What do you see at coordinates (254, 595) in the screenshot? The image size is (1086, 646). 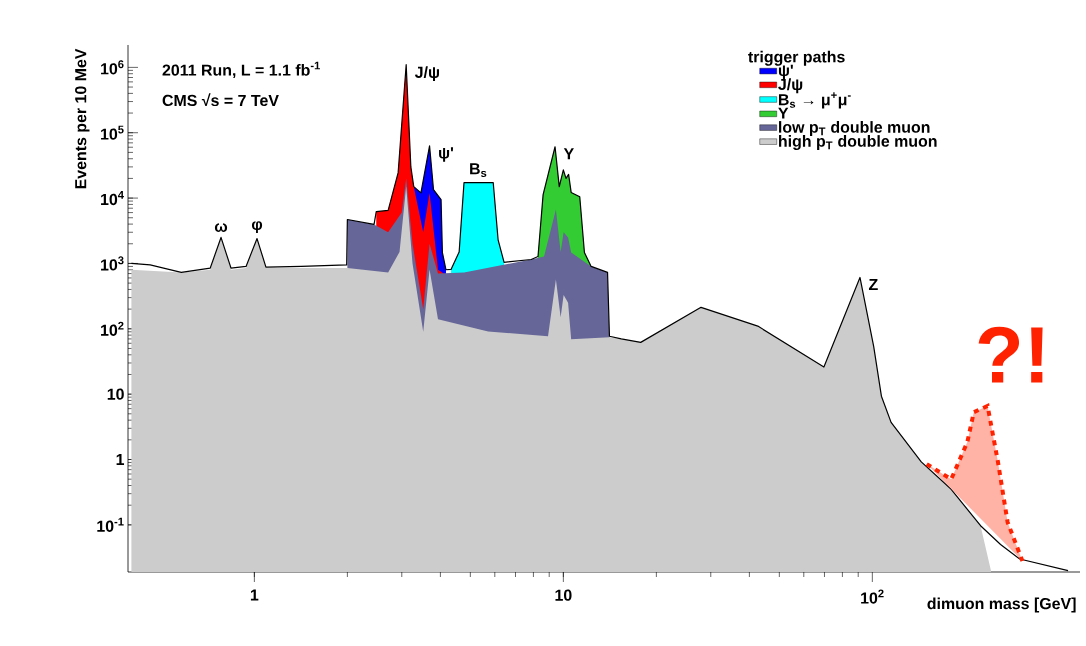 I see `x-tick-label: 1` at bounding box center [254, 595].